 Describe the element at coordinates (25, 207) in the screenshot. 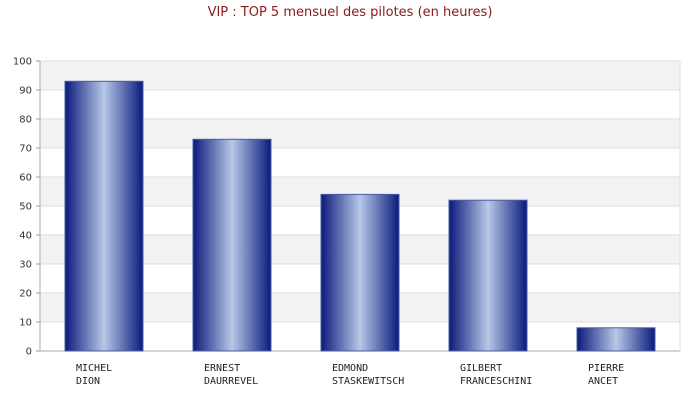

I see `y-tick-label: 50` at that location.